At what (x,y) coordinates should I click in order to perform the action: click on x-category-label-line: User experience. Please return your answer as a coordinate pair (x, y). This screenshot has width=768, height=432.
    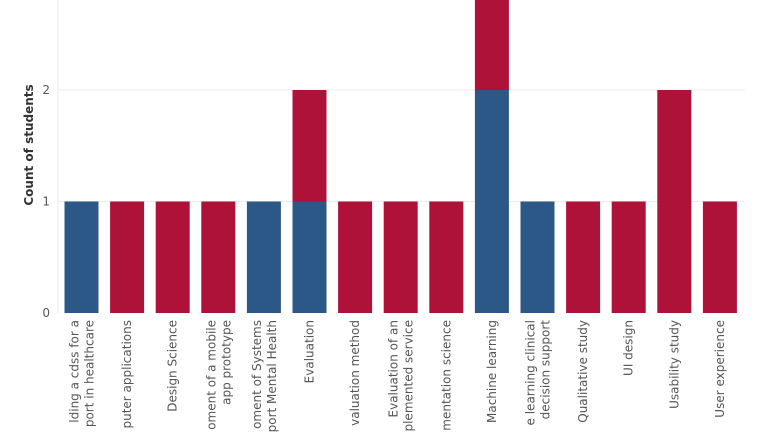
    Looking at the image, I should click on (720, 369).